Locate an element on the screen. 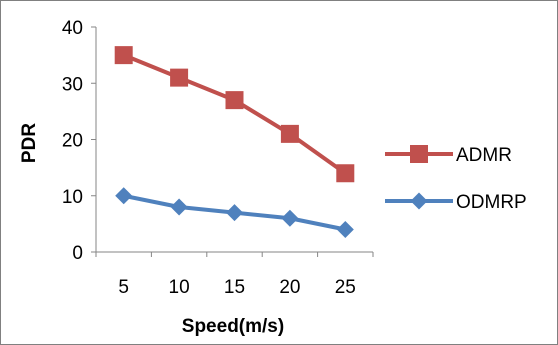 The height and width of the screenshot is (345, 558). y-tick-label: 10 is located at coordinates (72, 197).